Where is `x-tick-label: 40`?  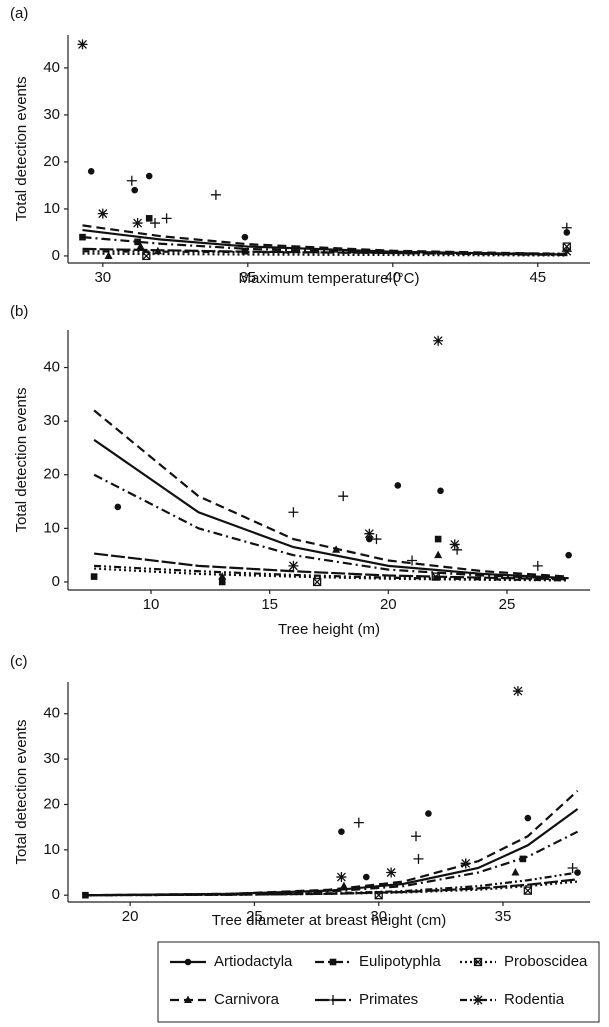 x-tick-label: 40 is located at coordinates (392, 277).